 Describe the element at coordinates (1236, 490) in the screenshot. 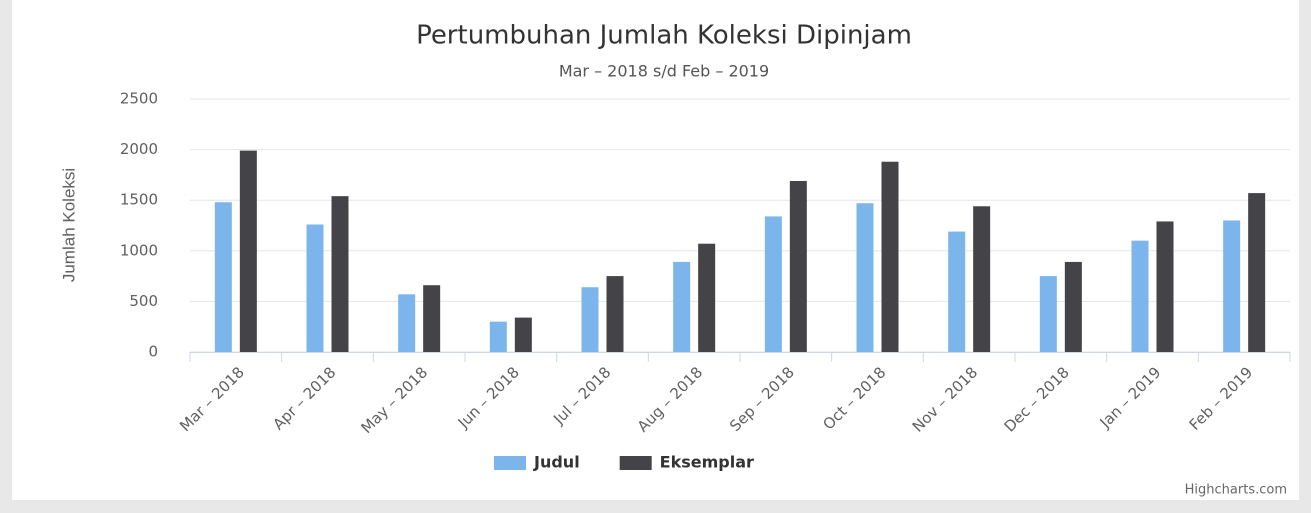

I see `credits: Highcharts.com` at that location.